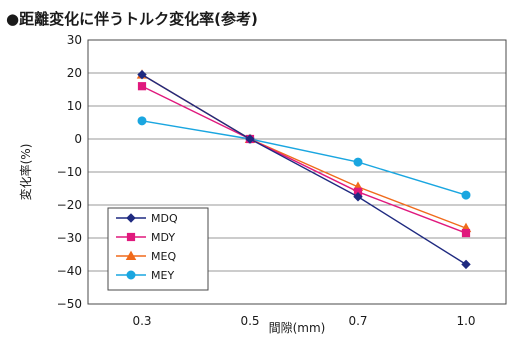  I want to click on legend-items: MDQ MDY MEQ MEY, so click(147, 247).